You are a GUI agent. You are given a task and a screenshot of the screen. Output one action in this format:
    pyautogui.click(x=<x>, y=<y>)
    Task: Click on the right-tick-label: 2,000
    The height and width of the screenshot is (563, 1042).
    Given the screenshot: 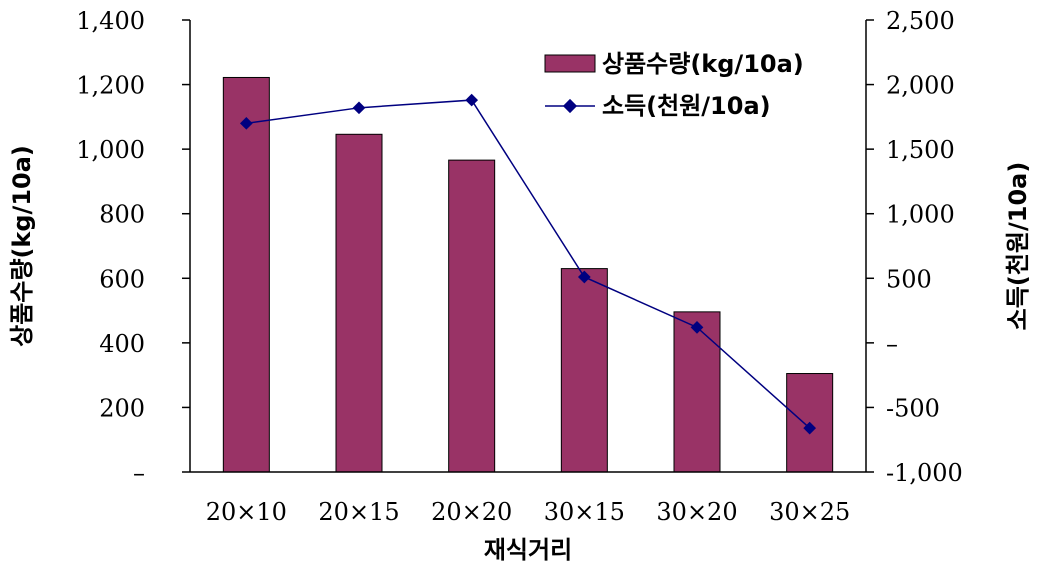 What is the action you would take?
    pyautogui.click(x=920, y=86)
    